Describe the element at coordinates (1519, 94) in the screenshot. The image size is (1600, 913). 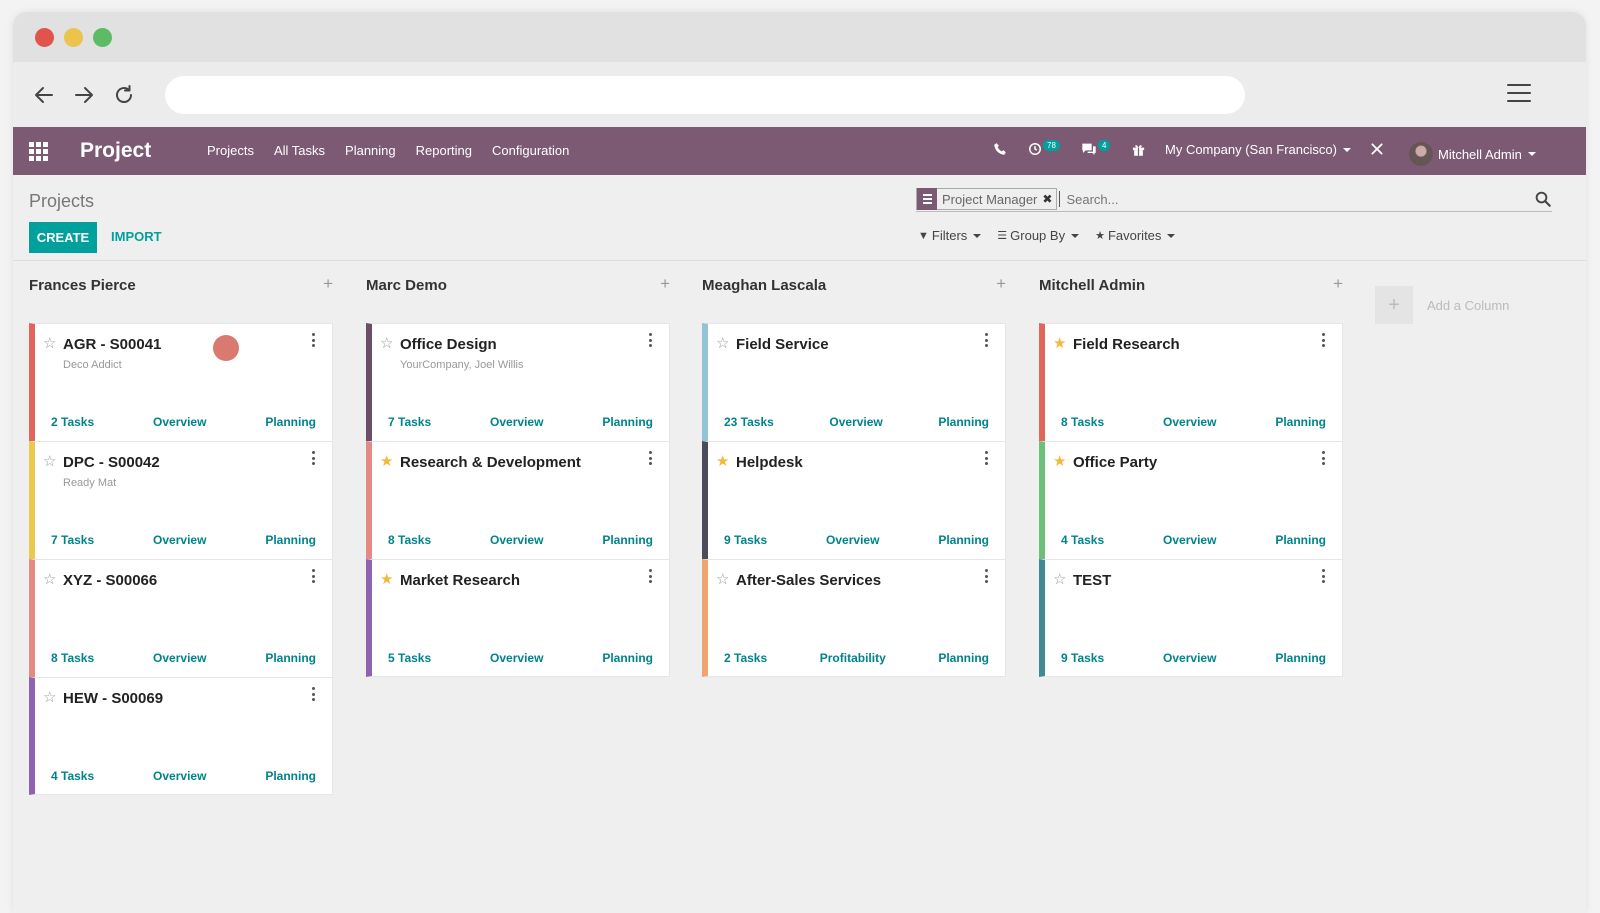
I see `browser-menu-icon` at that location.